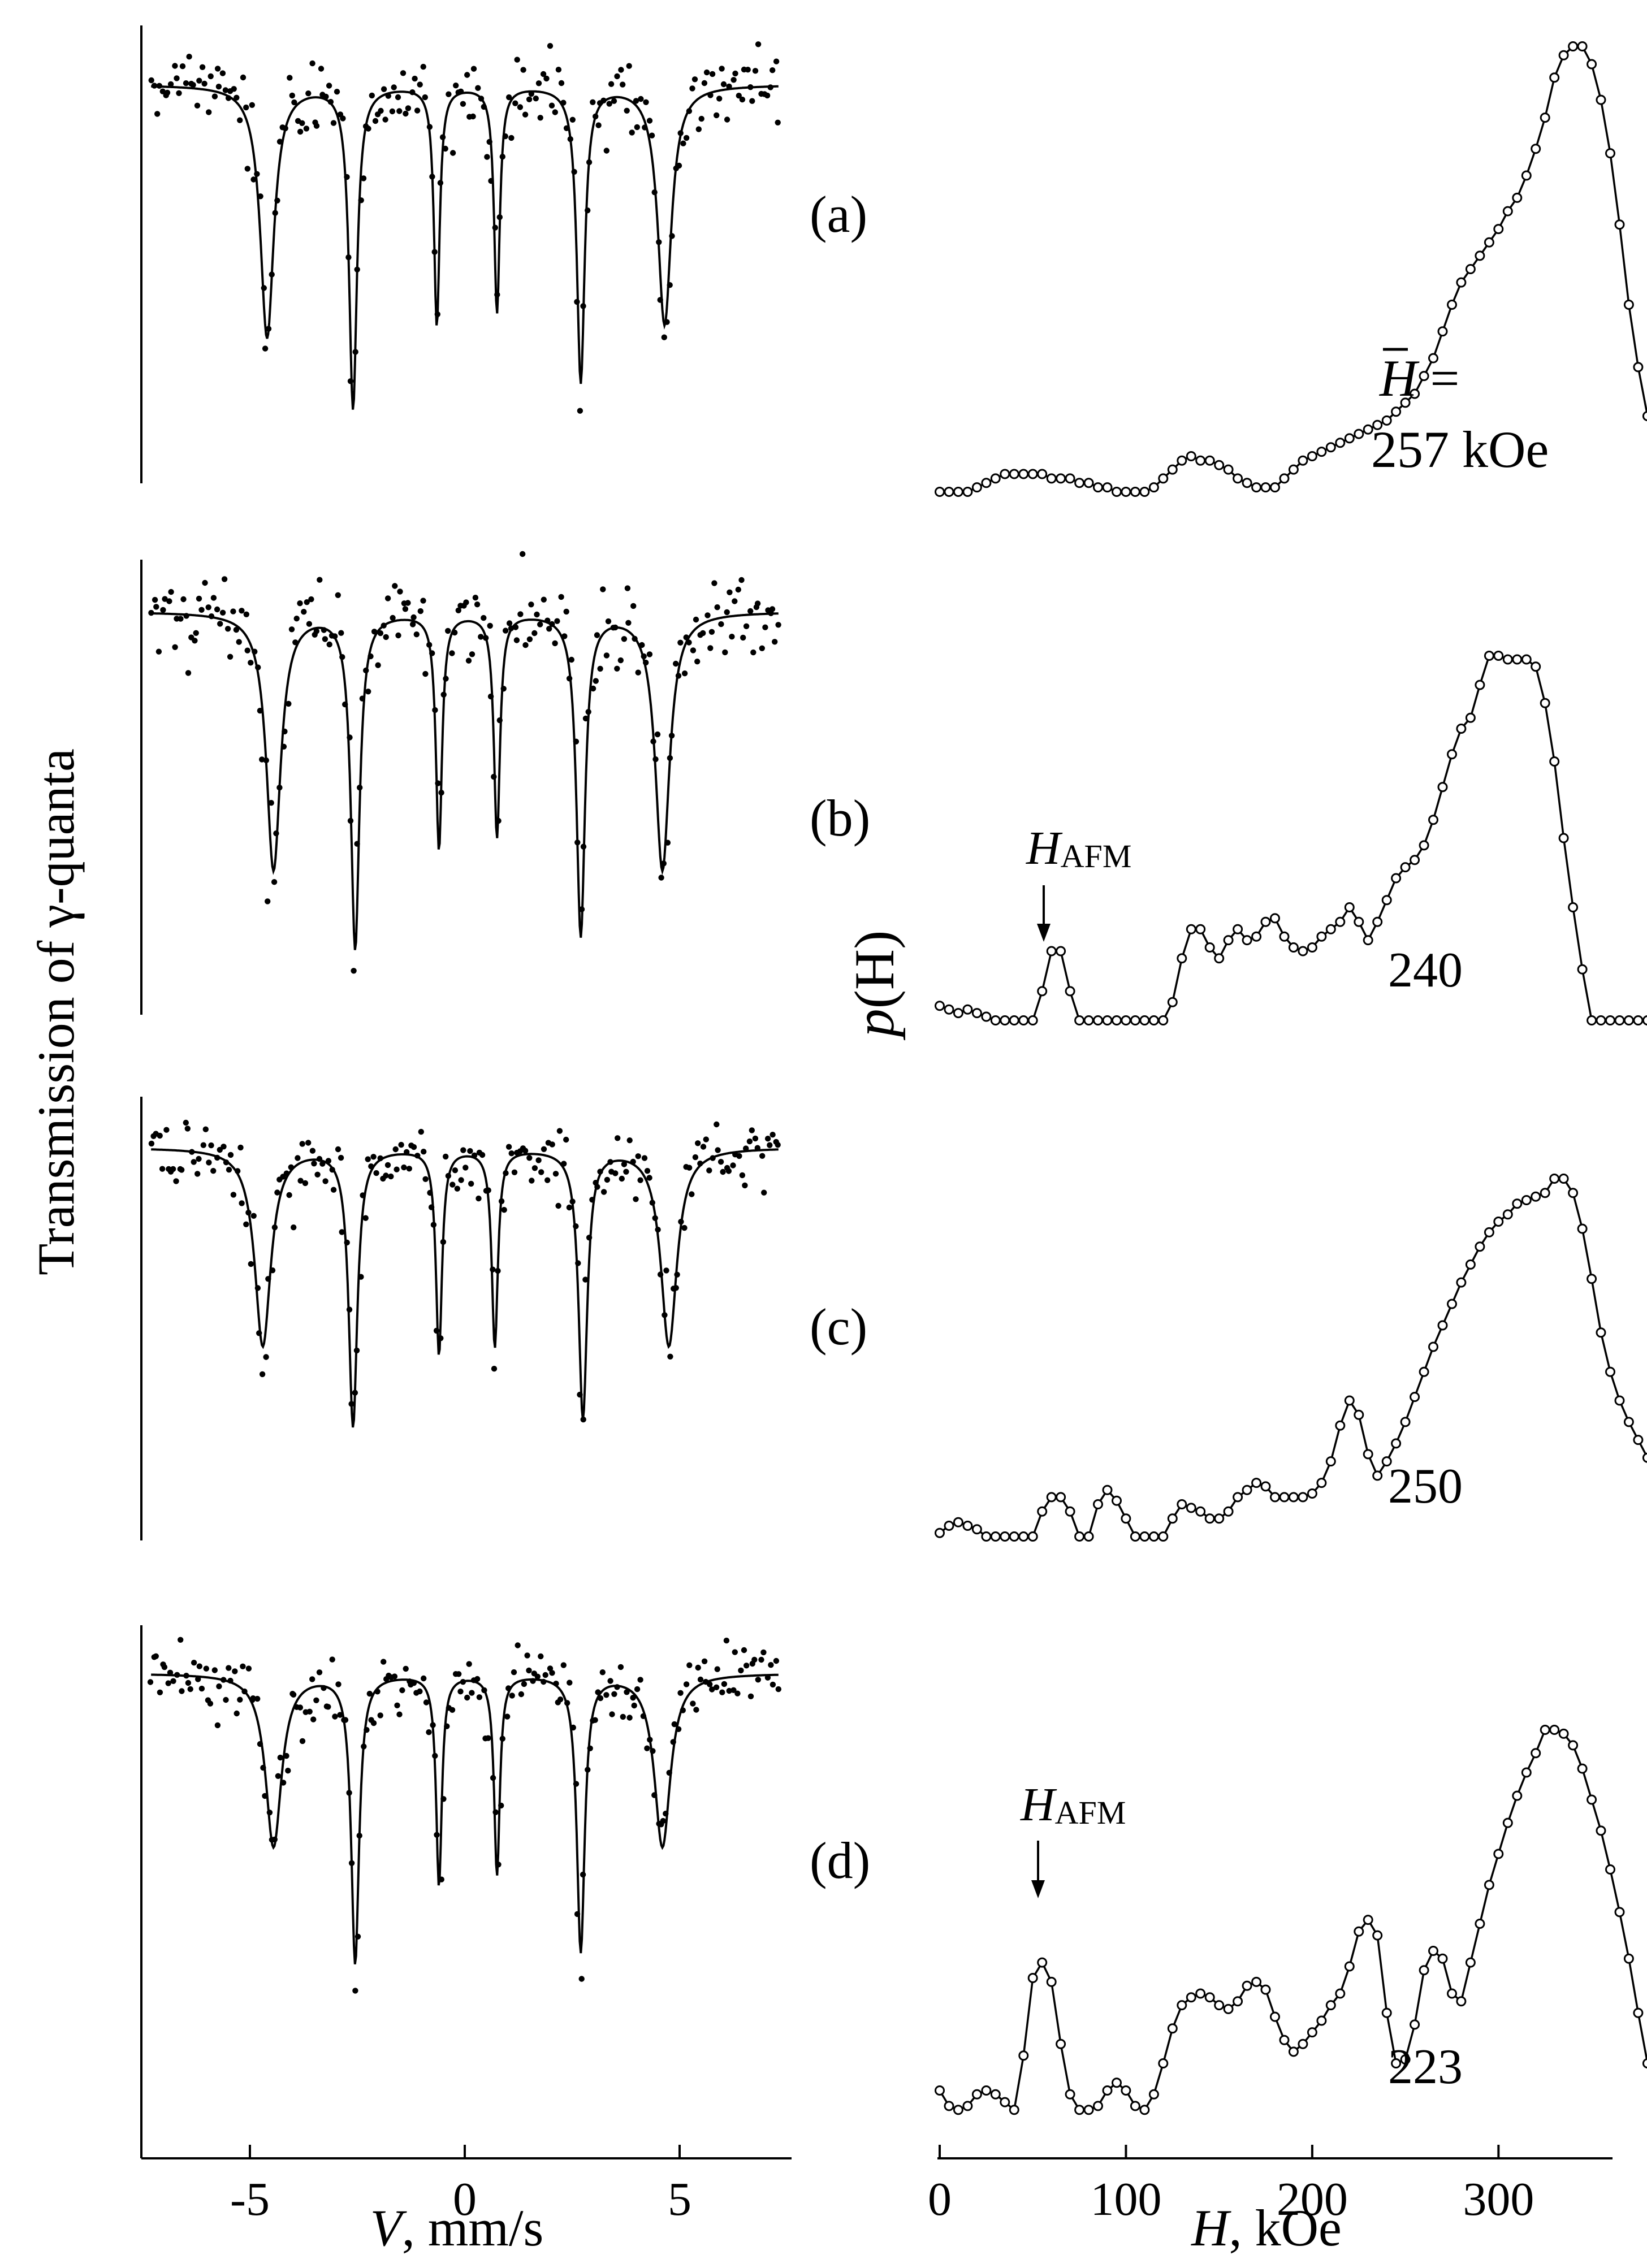  I want to click on avg-field-value: 250, so click(1425, 1486).